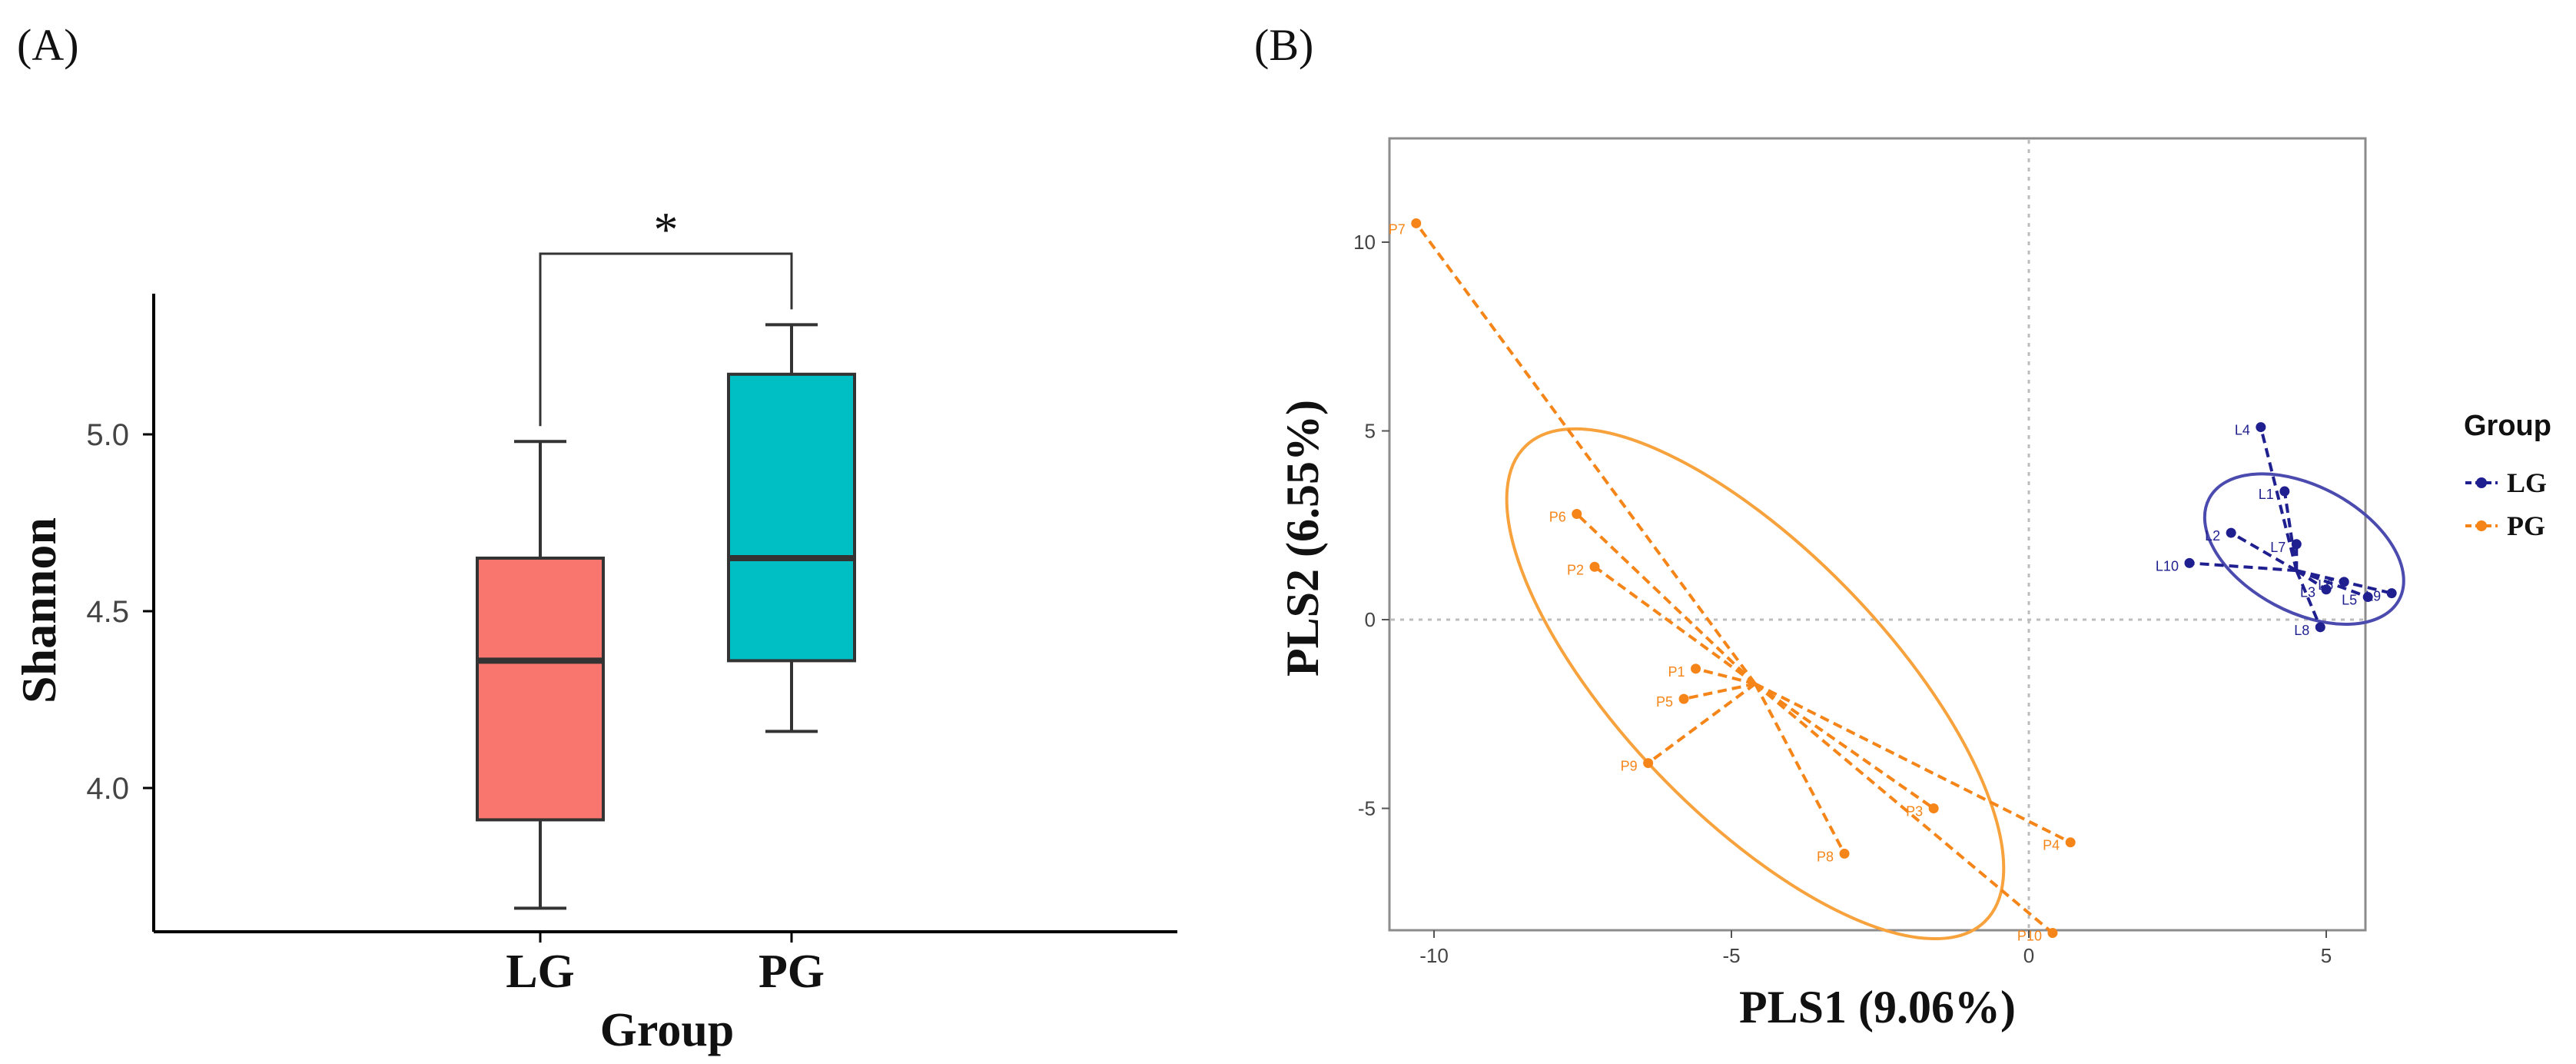 This screenshot has height=1064, width=2576. Describe the element at coordinates (540, 972) in the screenshot. I see `x-tick-label-lg: LG` at that location.